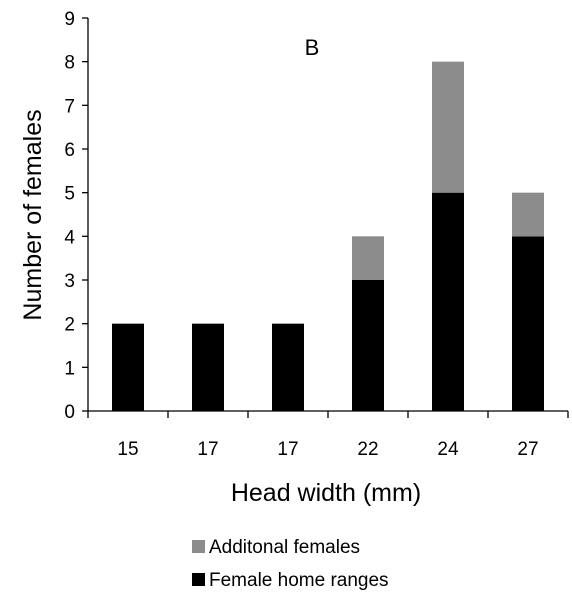  I want to click on legend-label-additional-females: Additonal females, so click(284, 547).